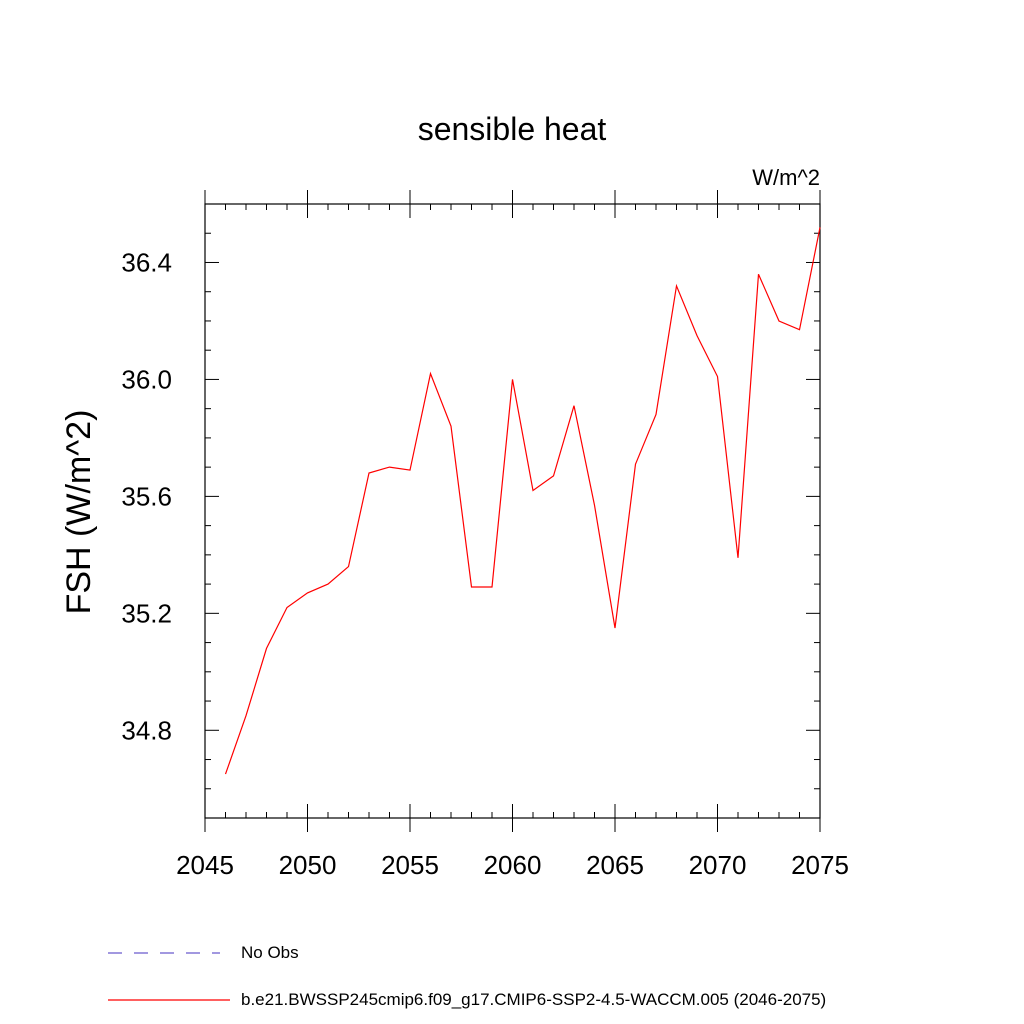 The height and width of the screenshot is (1024, 1024). What do you see at coordinates (146, 262) in the screenshot?
I see `y-tick-label: 36.4` at bounding box center [146, 262].